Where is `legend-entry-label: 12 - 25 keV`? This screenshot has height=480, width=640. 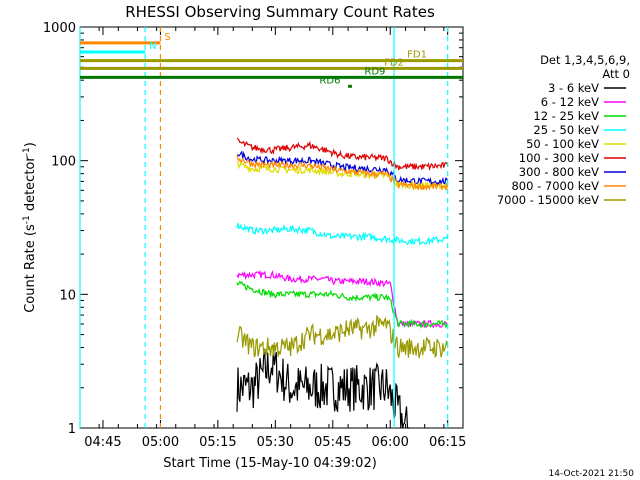
legend-entry-label: 12 - 25 keV is located at coordinates (566, 116).